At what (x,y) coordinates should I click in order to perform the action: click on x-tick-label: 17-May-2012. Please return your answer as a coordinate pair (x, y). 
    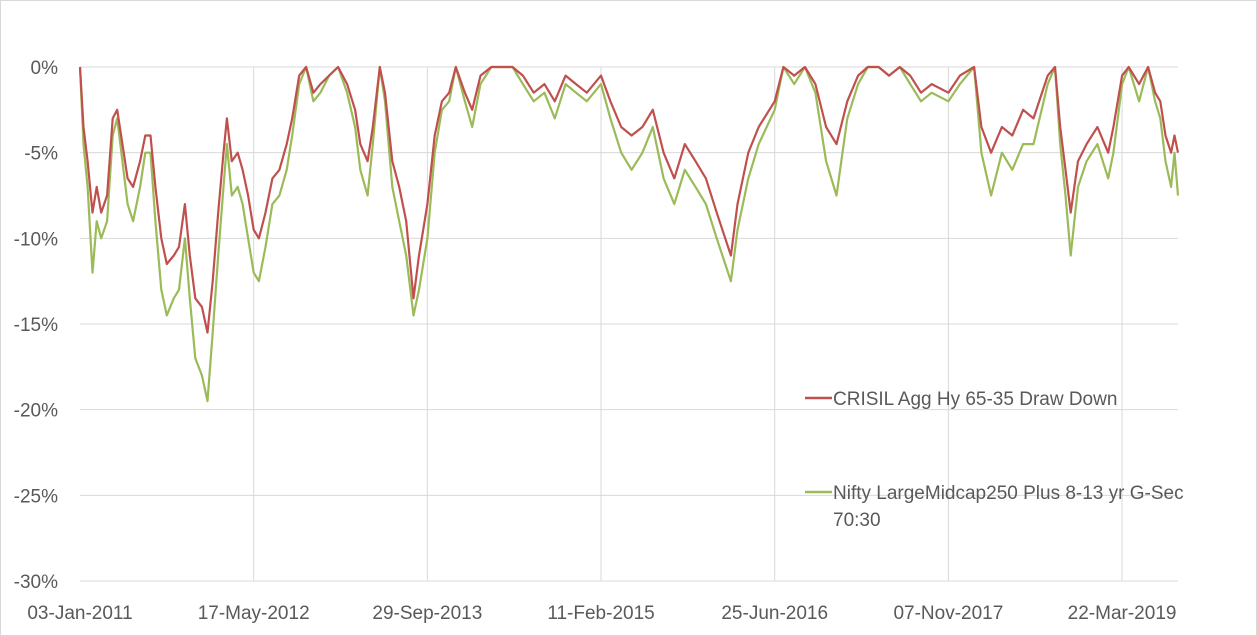
    Looking at the image, I should click on (254, 613).